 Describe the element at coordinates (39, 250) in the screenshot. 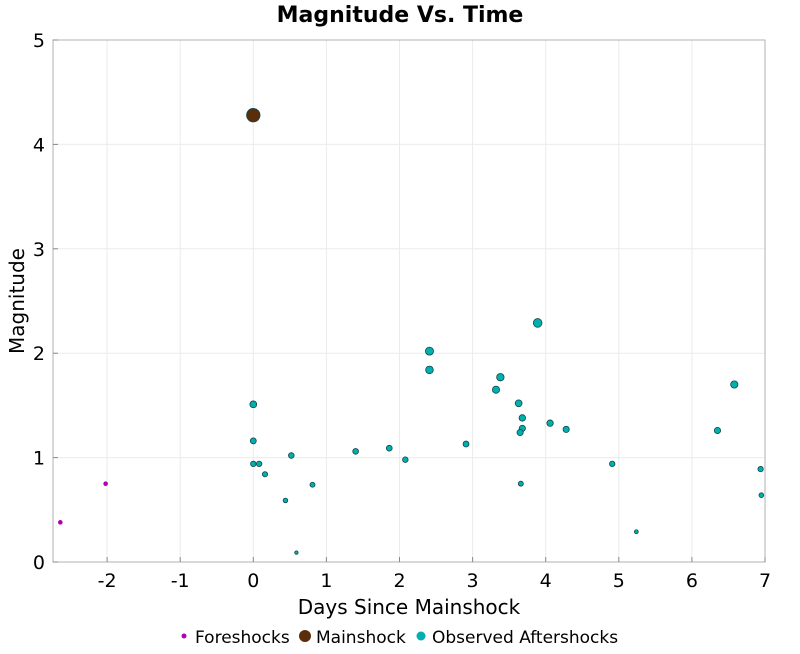

I see `y-tick-label: 3` at that location.